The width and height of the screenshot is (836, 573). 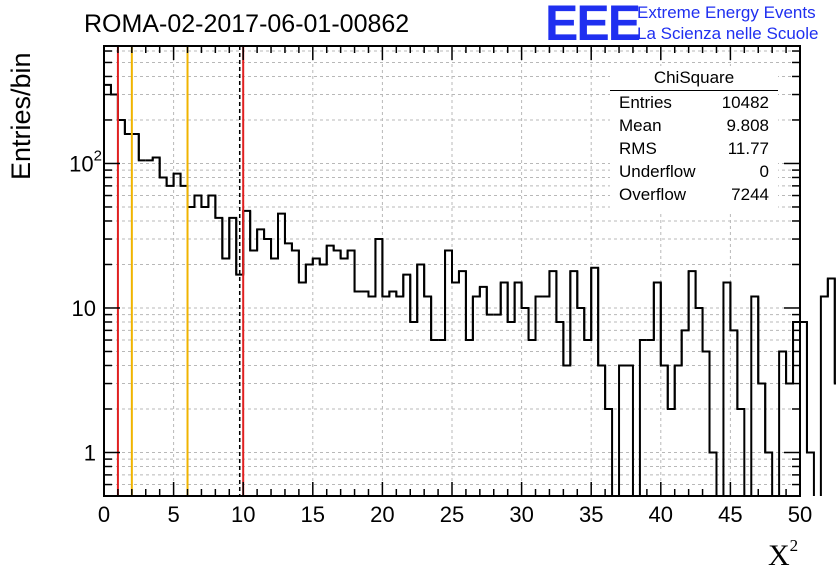 What do you see at coordinates (745, 102) in the screenshot?
I see `stat-value: 10482` at bounding box center [745, 102].